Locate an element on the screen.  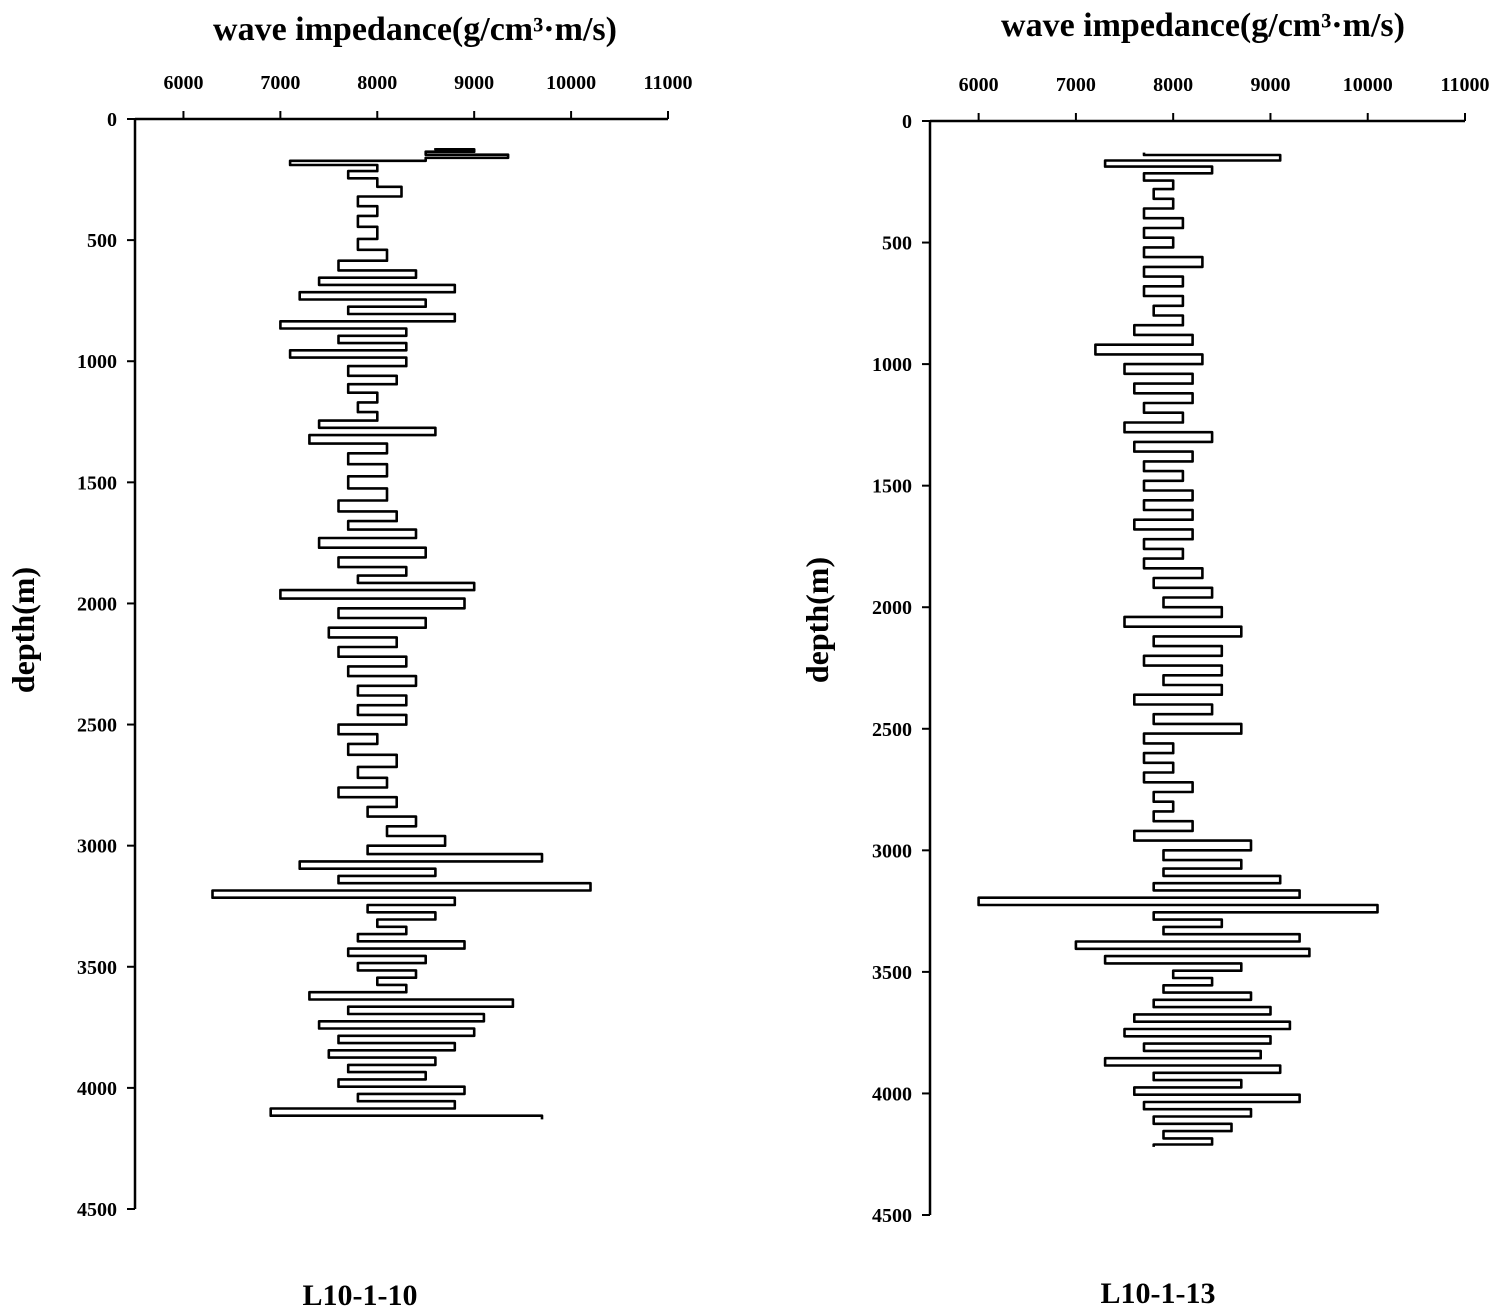
well-caption: L10-1-10 is located at coordinates (360, 1295).